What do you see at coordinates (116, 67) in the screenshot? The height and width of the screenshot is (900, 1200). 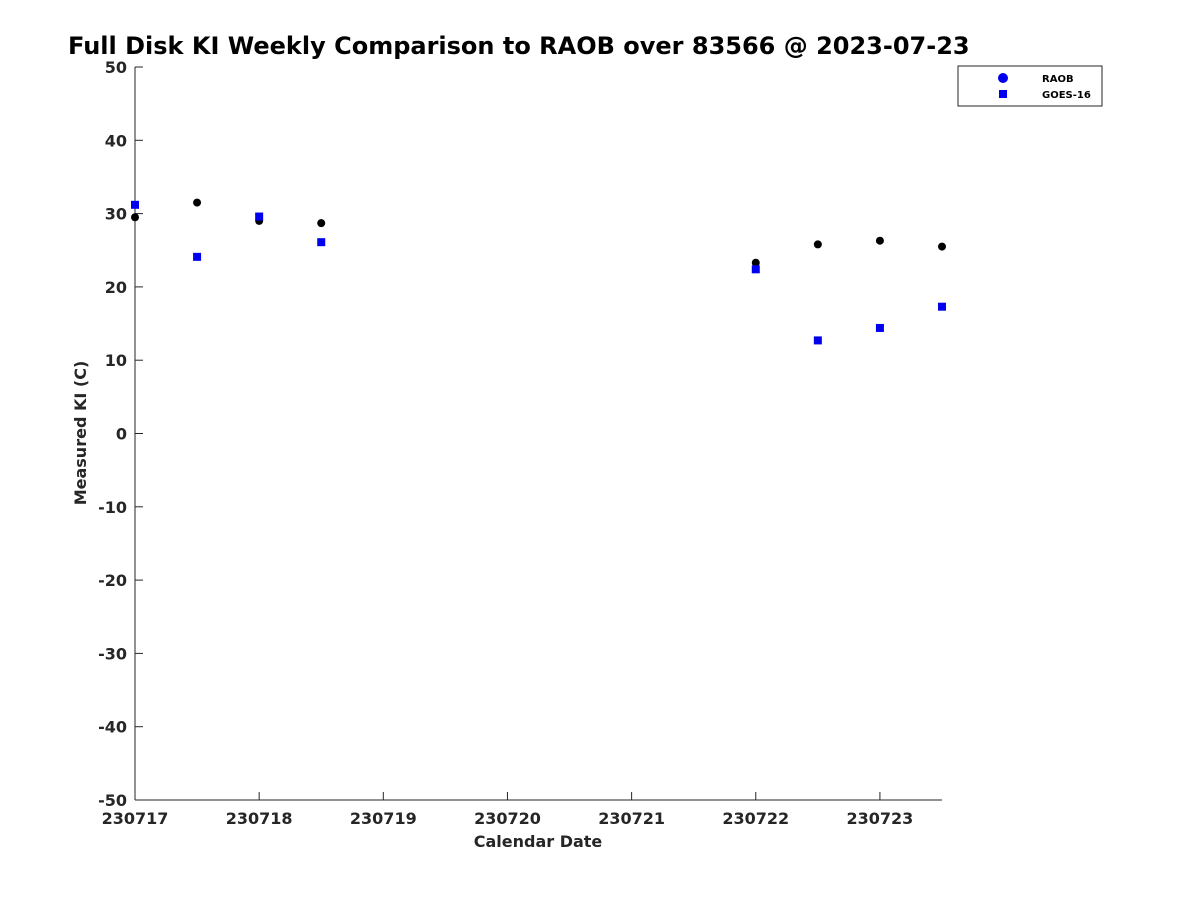 I see `y-tick-label: 50` at bounding box center [116, 67].